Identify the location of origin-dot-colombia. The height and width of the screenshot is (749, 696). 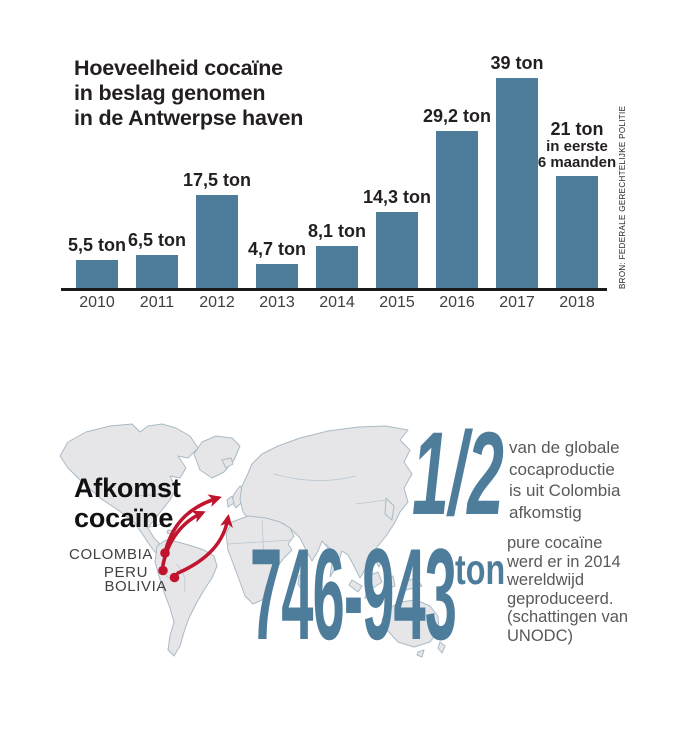
(165, 553).